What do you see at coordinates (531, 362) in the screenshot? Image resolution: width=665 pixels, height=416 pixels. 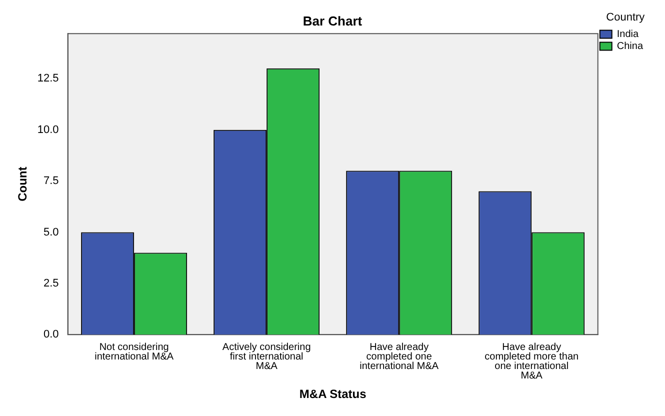 I see `x-tick-label: Have already completed more than one international M&A` at bounding box center [531, 362].